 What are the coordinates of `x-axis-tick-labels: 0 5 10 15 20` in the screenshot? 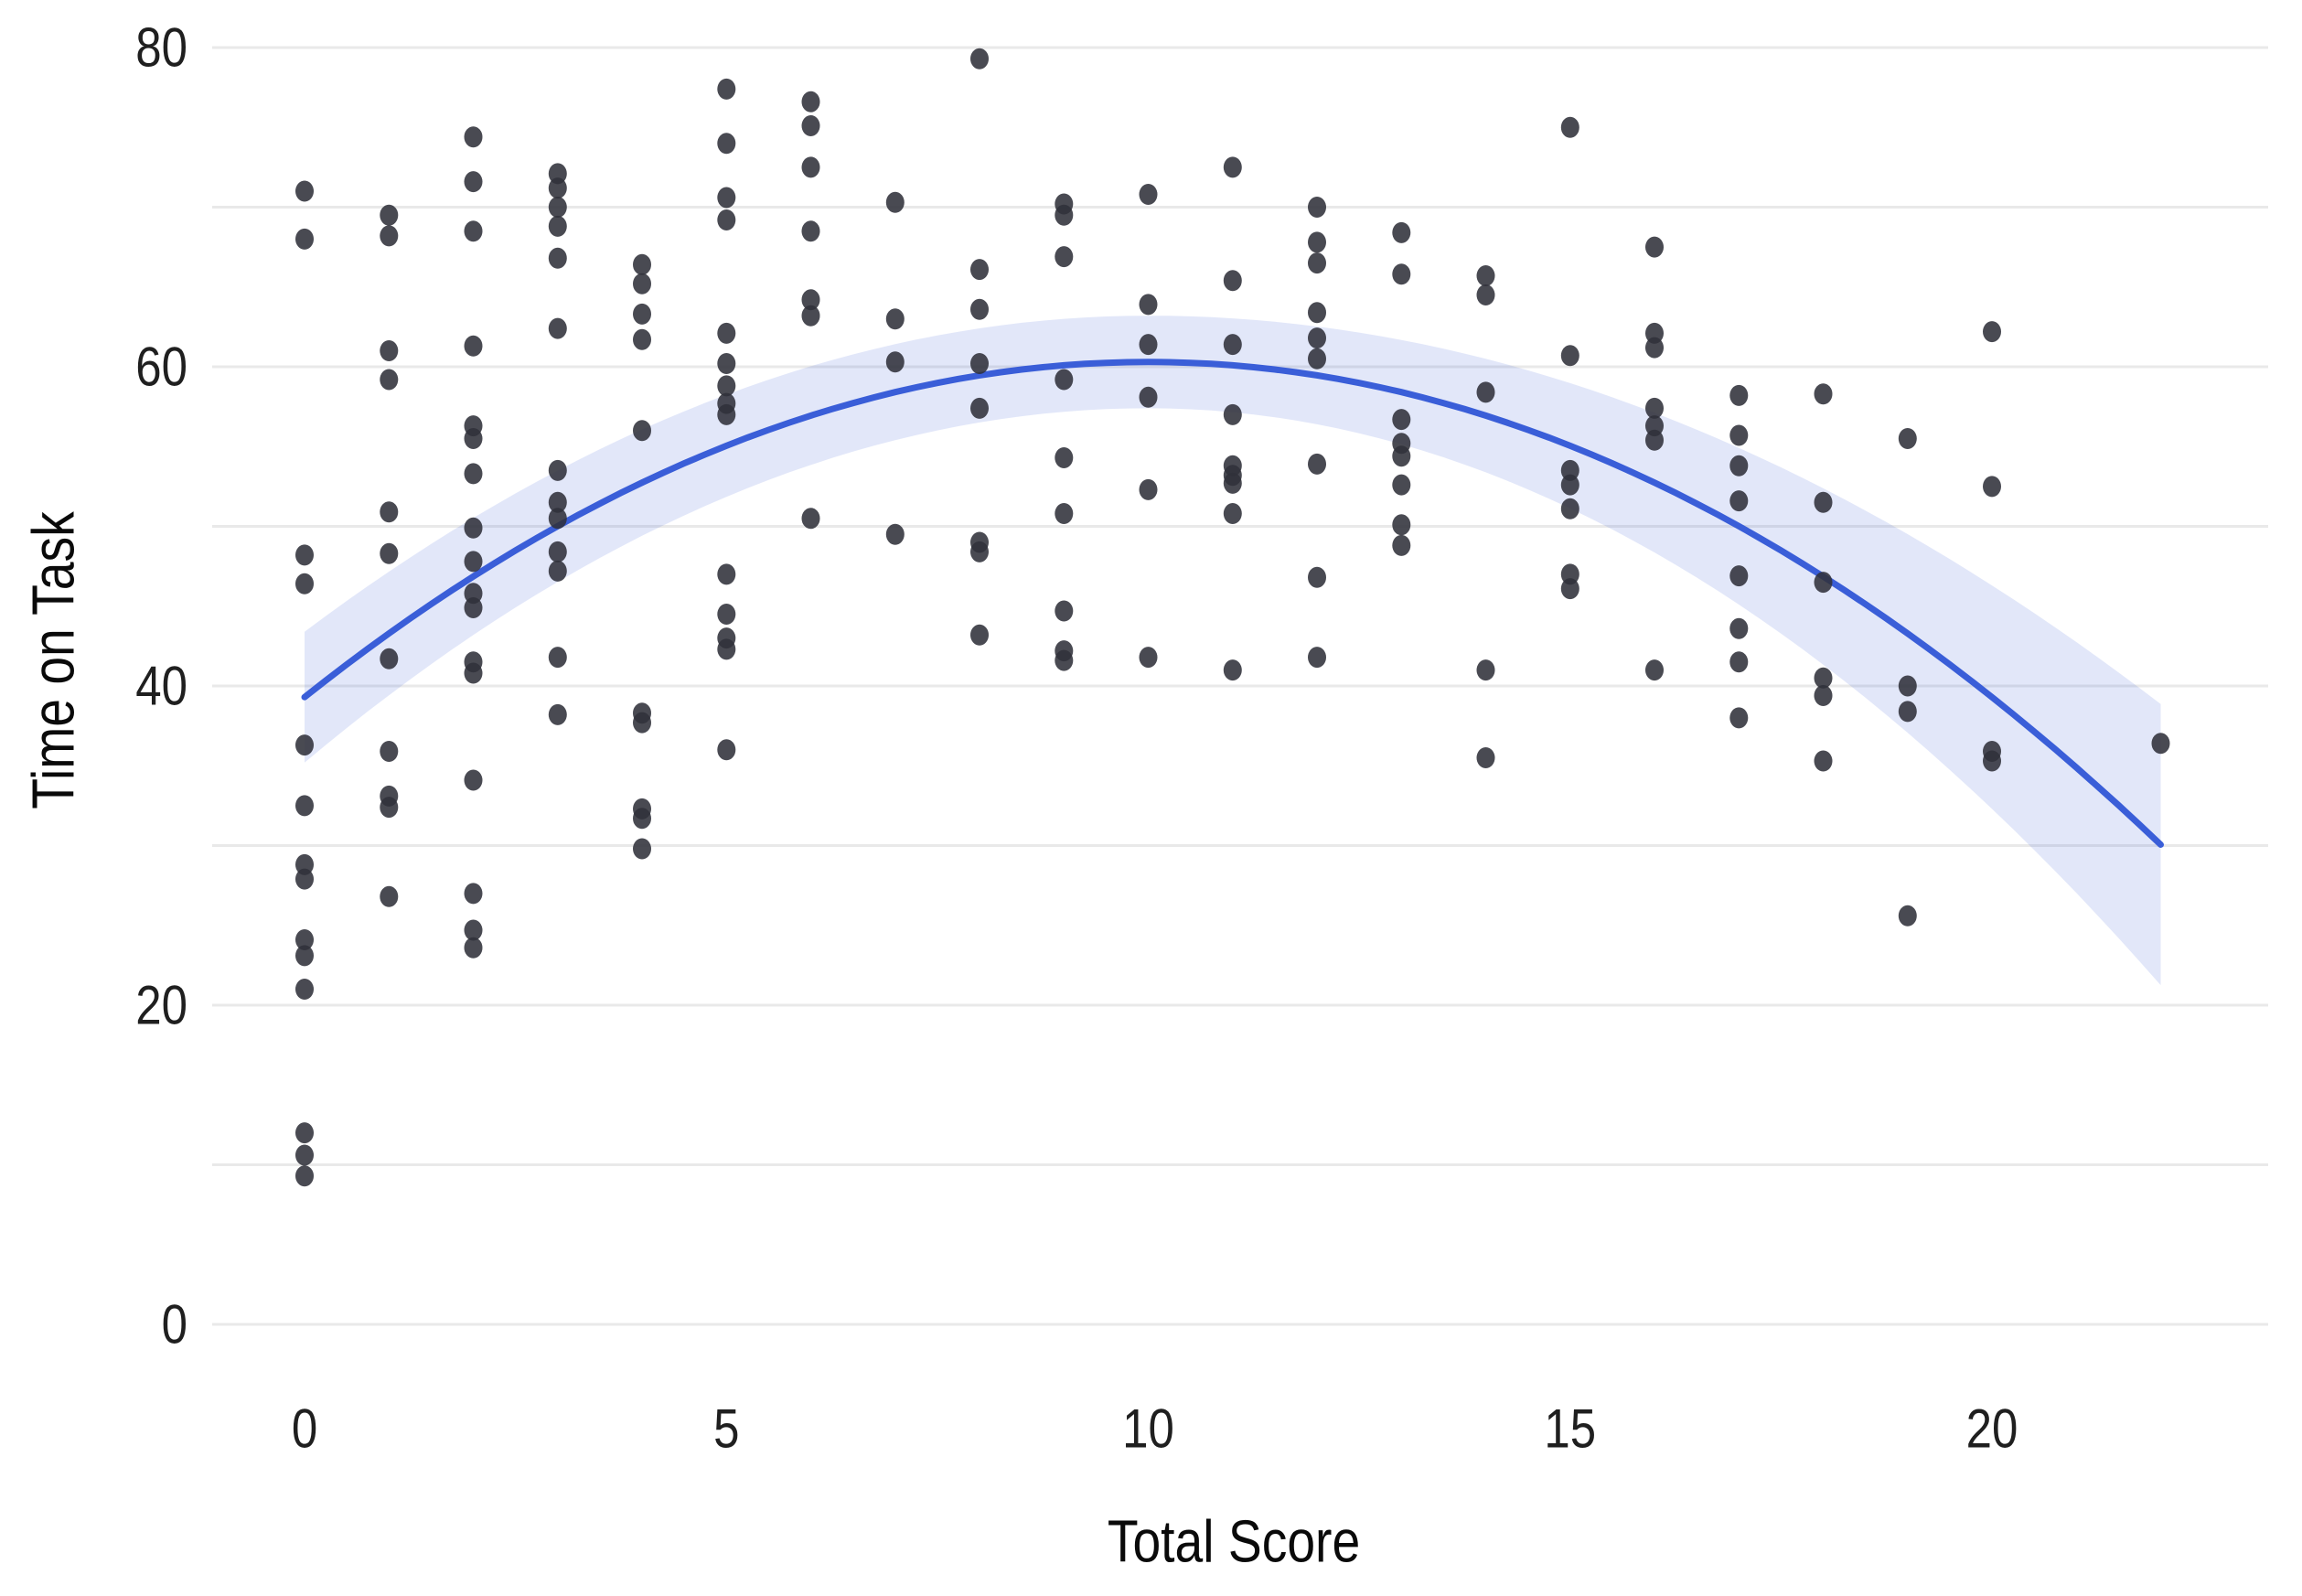 It's located at (1155, 1429).